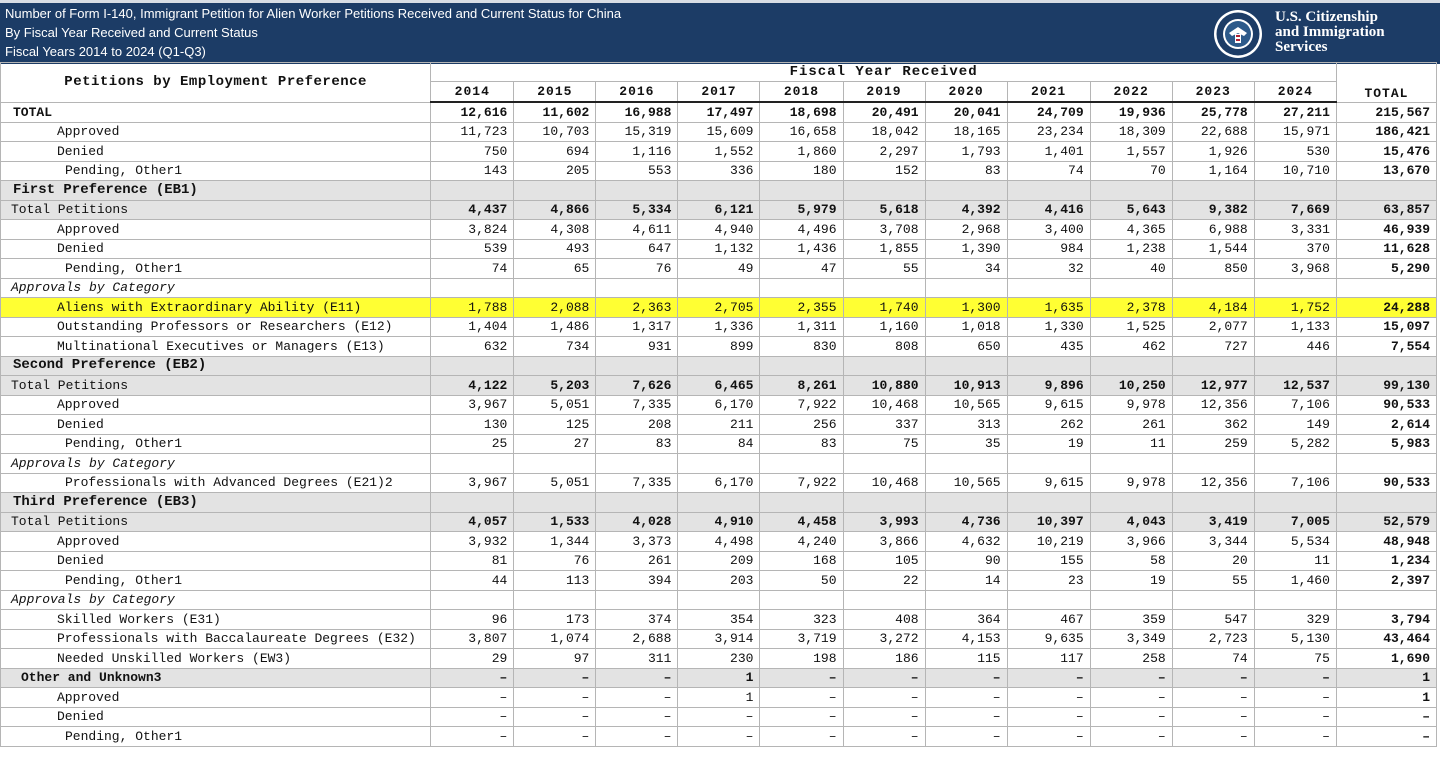 Image resolution: width=1440 pixels, height=780 pixels. I want to click on row-label: Needed Unskilled Workers (EW3), so click(216, 658).